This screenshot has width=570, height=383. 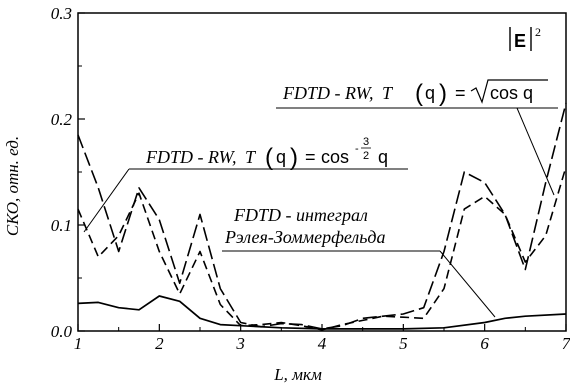 I want to click on legend-cos-rhs: cos, so click(x=335, y=157).